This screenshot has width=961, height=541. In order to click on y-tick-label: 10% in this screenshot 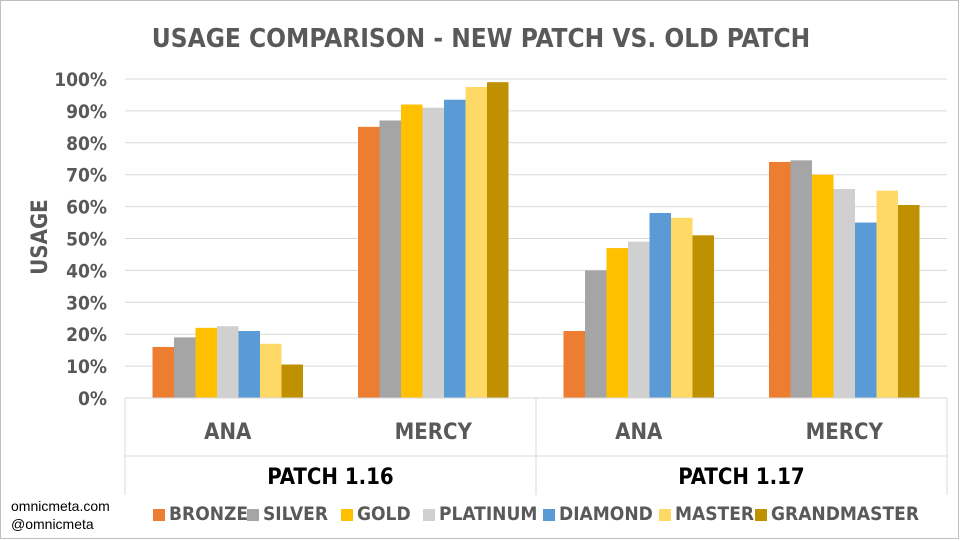, I will do `click(86, 367)`.